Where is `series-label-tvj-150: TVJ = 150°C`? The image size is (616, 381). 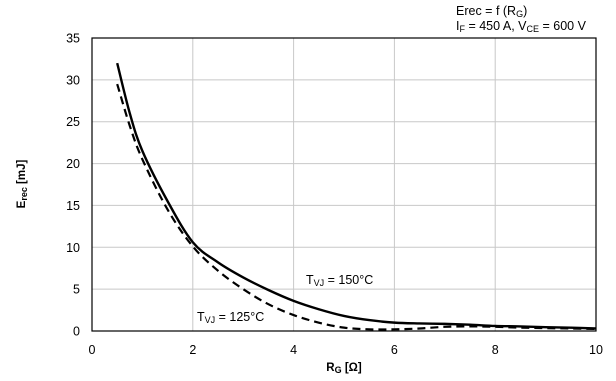
series-label-tvj-150: TVJ = 150°C is located at coordinates (339, 280).